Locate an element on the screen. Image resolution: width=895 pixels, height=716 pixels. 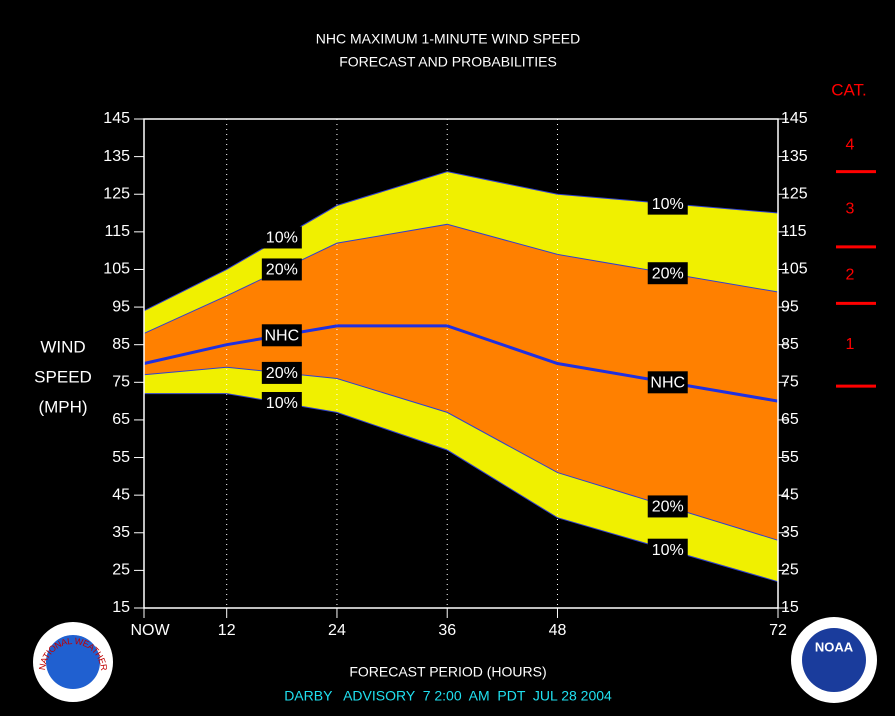
noaa-logo-center is located at coordinates (834, 660).